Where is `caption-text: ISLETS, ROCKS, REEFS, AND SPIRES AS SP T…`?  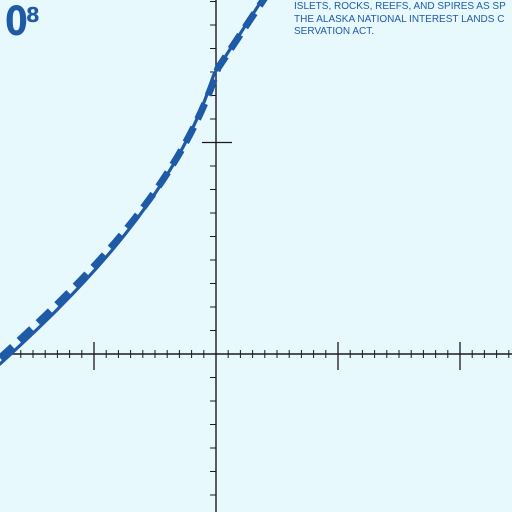 caption-text: ISLETS, ROCKS, REEFS, AND SPIRES AS SP T… is located at coordinates (403, 20).